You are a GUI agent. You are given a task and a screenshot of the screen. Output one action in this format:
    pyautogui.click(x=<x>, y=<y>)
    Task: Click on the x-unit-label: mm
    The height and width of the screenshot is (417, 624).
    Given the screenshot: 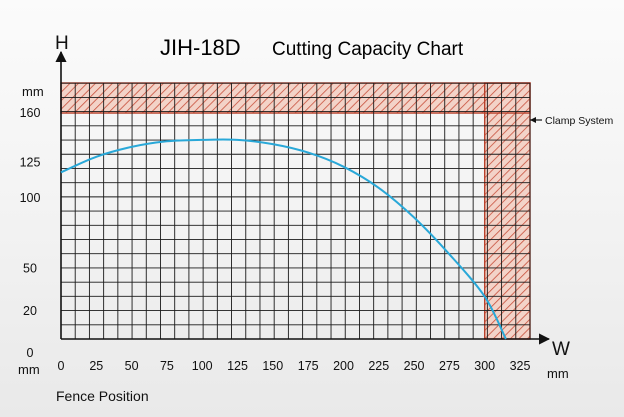 What is the action you would take?
    pyautogui.click(x=558, y=373)
    